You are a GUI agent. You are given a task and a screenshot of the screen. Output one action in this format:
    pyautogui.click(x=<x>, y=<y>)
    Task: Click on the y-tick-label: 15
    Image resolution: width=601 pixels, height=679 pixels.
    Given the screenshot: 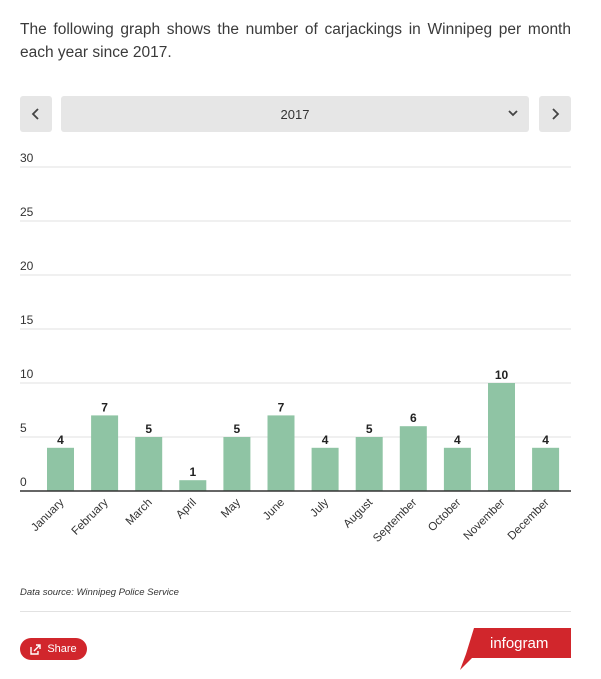 What is the action you would take?
    pyautogui.click(x=27, y=320)
    